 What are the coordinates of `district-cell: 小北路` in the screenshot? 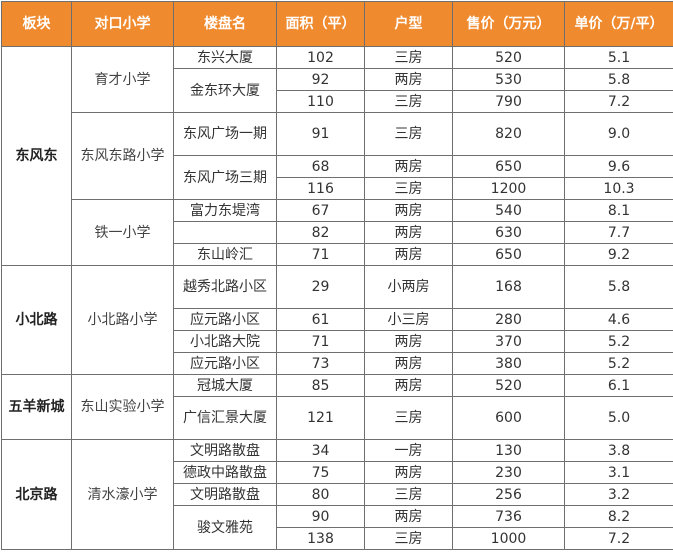 It's located at (36, 320).